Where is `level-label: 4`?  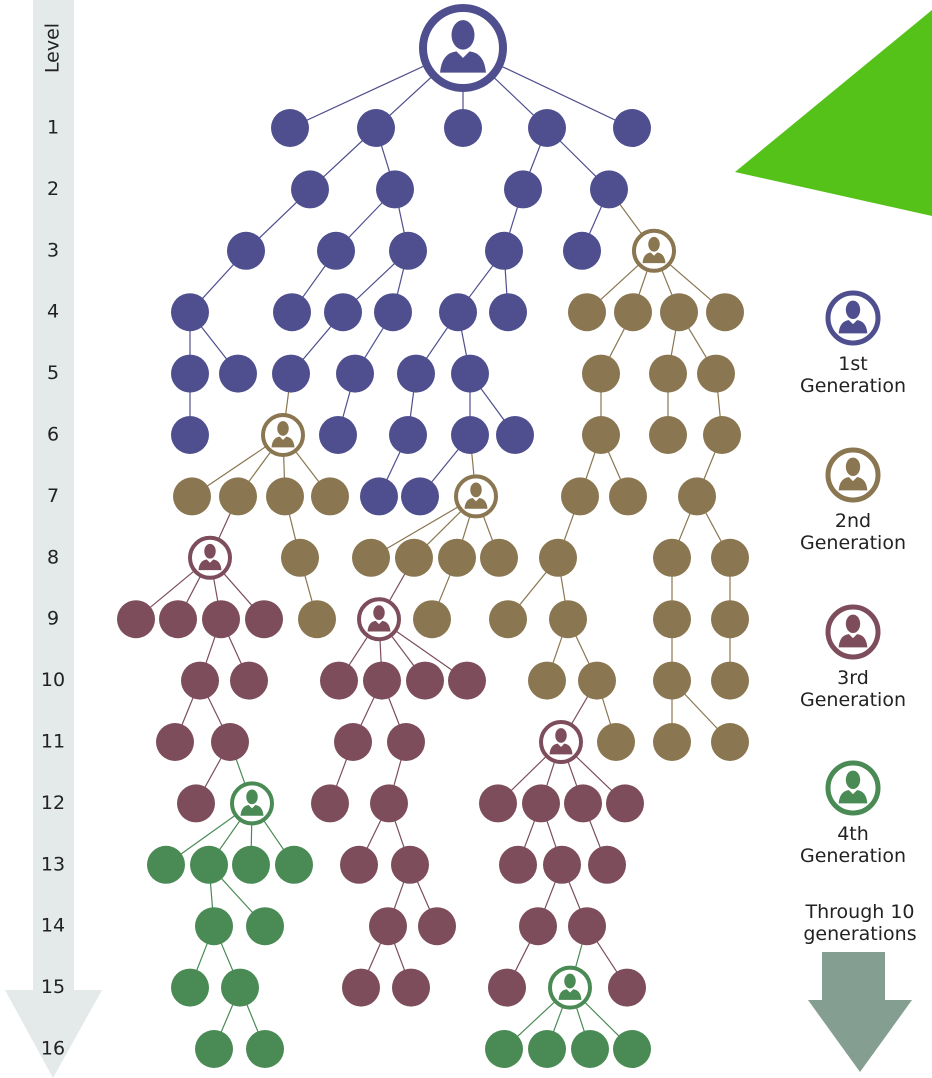
level-label: 4 is located at coordinates (53, 312).